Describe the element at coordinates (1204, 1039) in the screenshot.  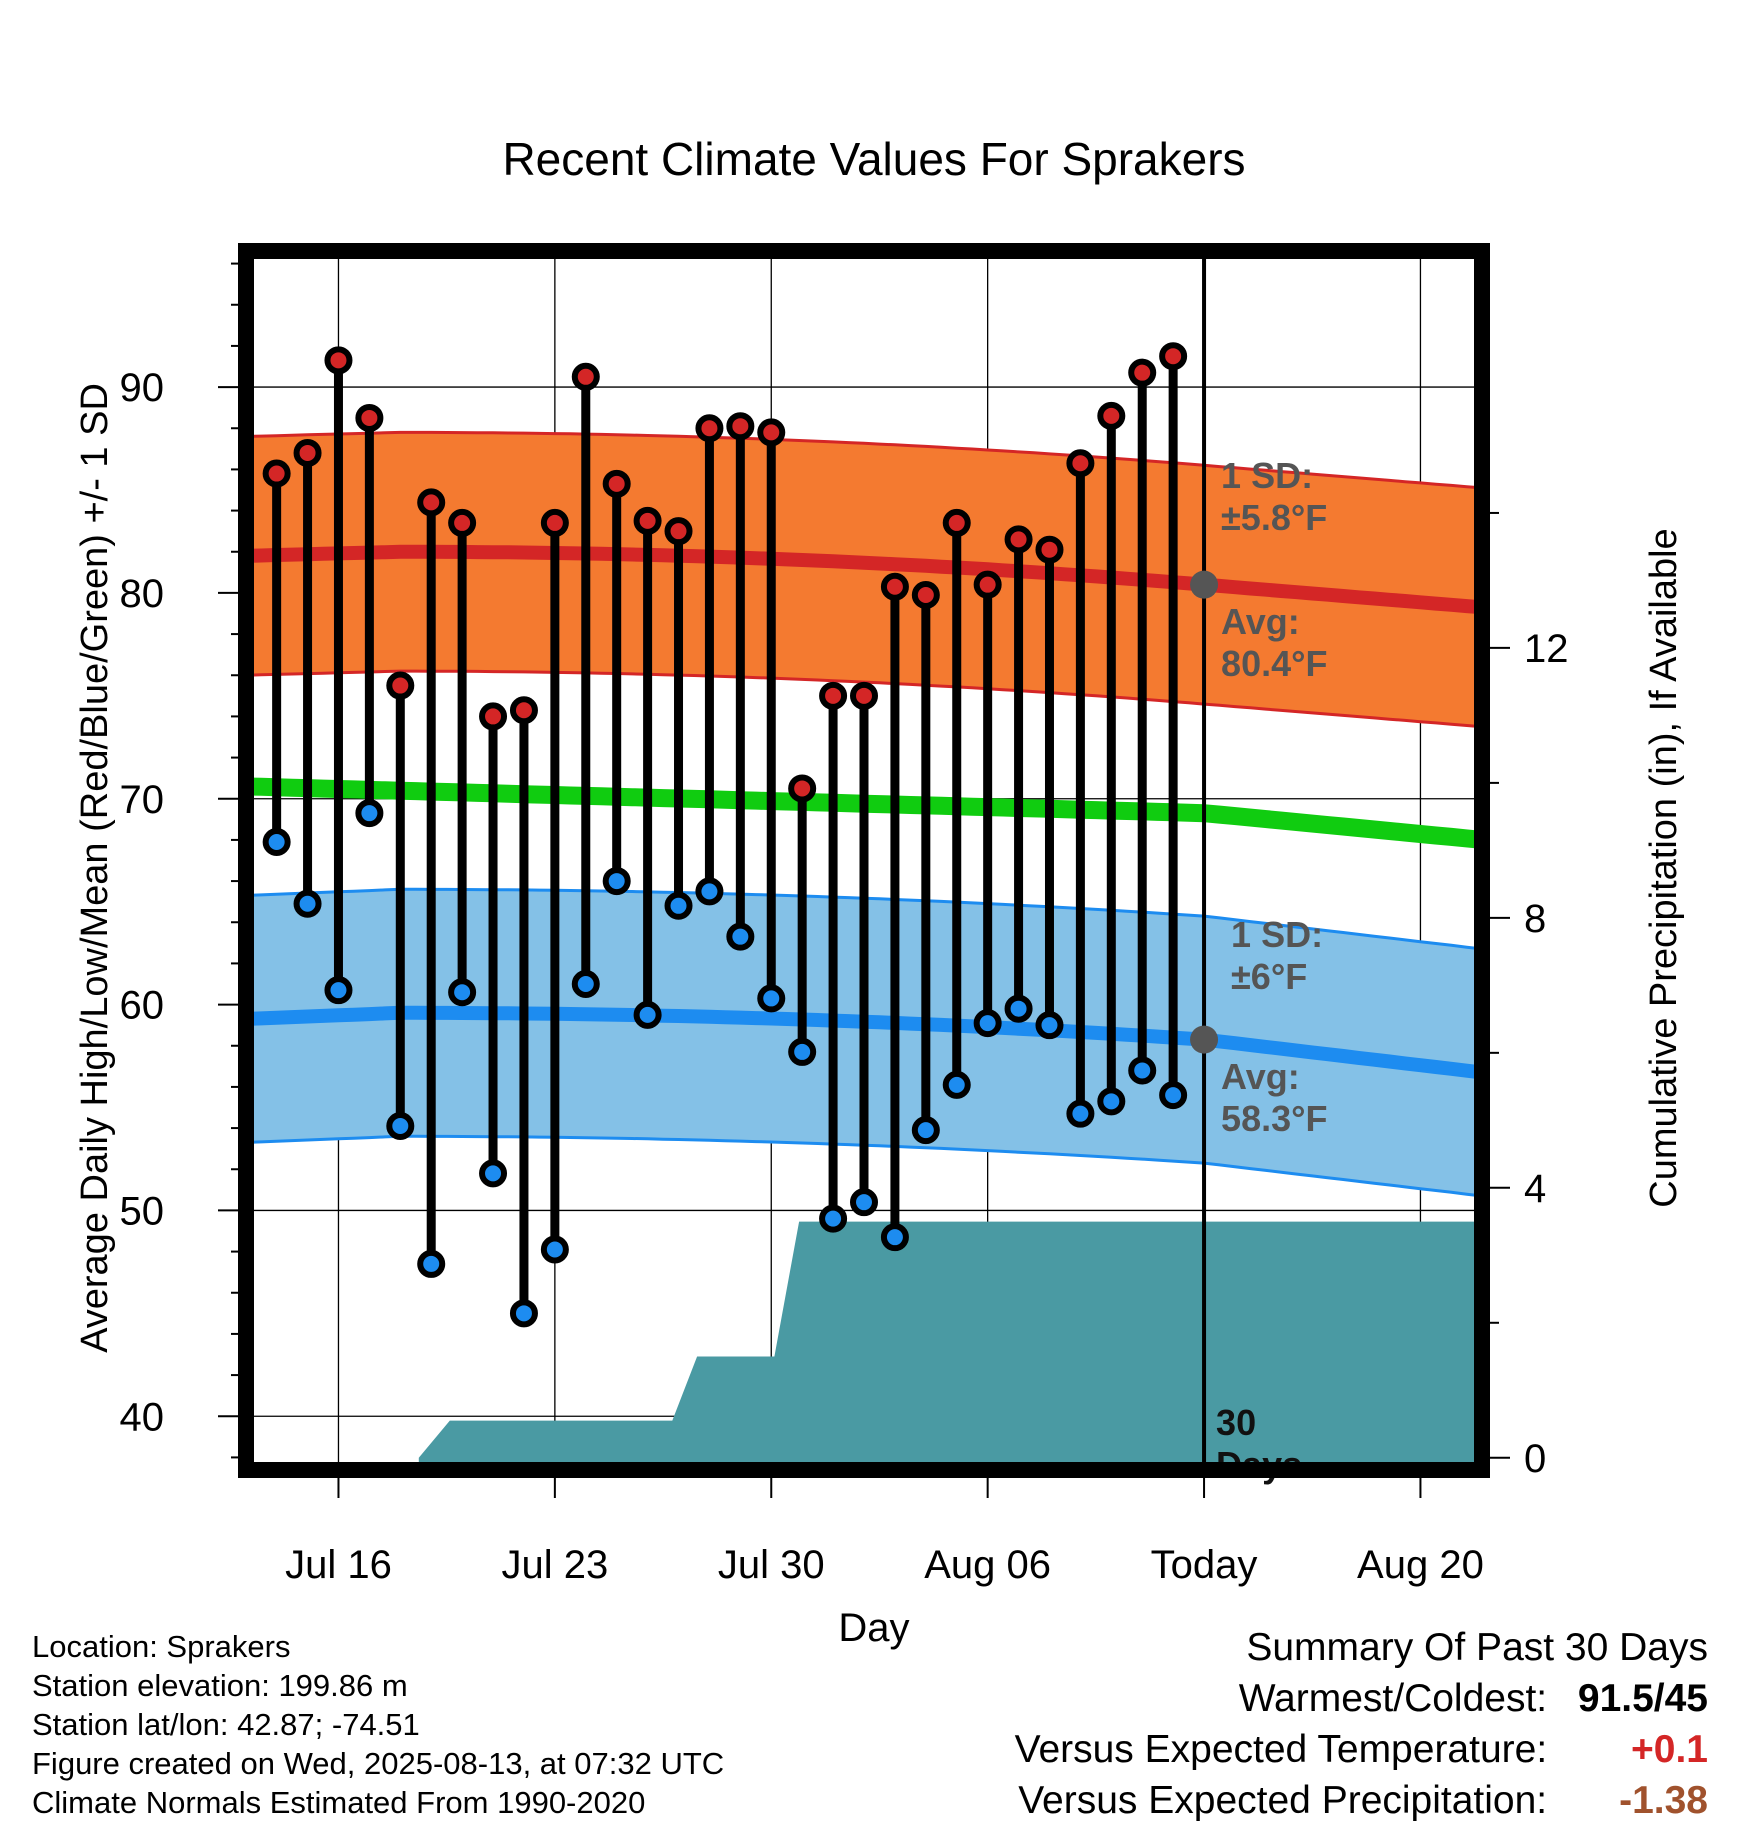
I see `today-low-marker` at that location.